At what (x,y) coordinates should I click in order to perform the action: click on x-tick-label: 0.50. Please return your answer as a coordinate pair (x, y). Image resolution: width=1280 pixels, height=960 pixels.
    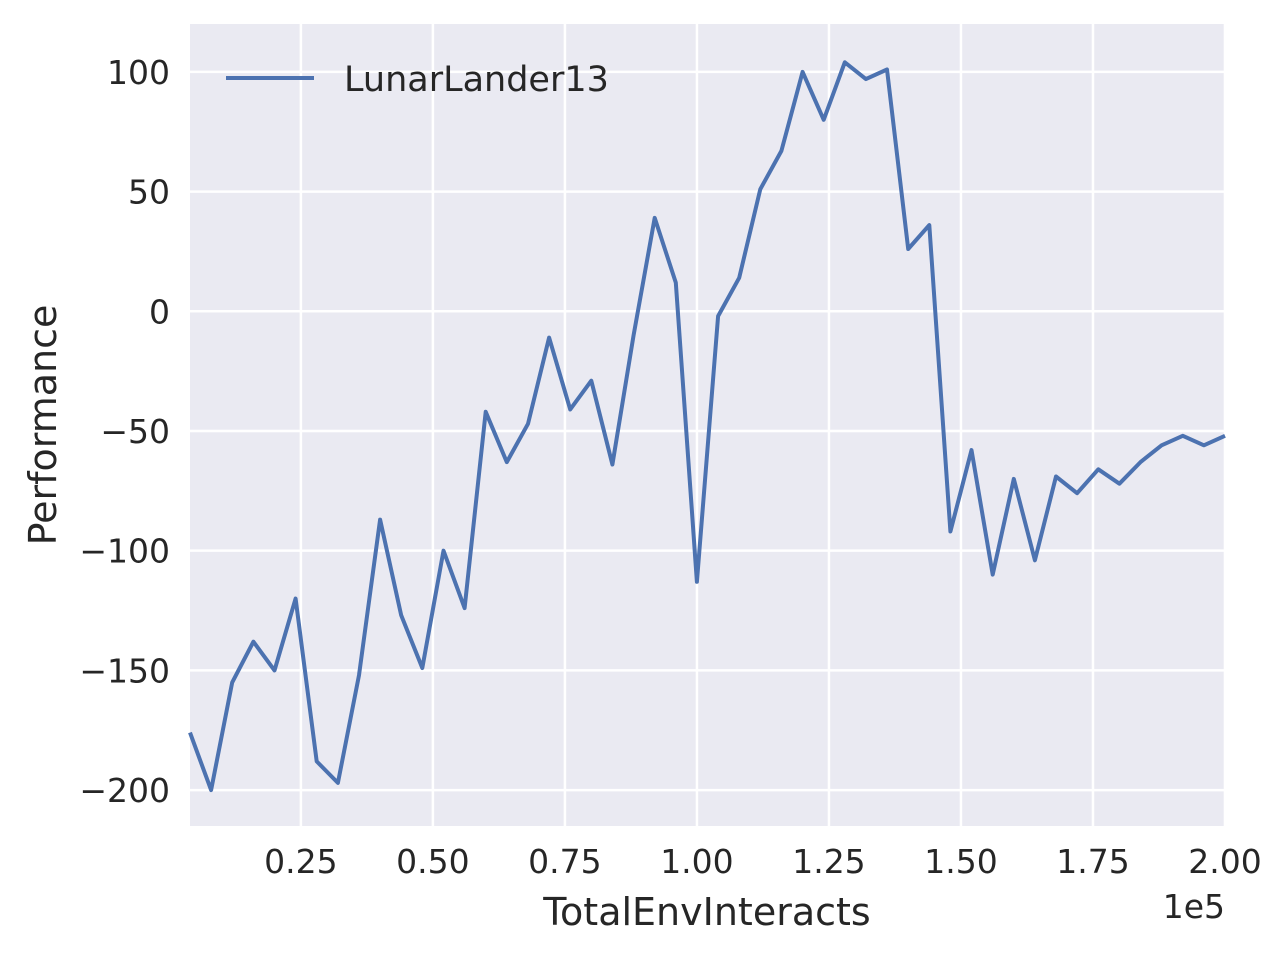
    Looking at the image, I should click on (432, 861).